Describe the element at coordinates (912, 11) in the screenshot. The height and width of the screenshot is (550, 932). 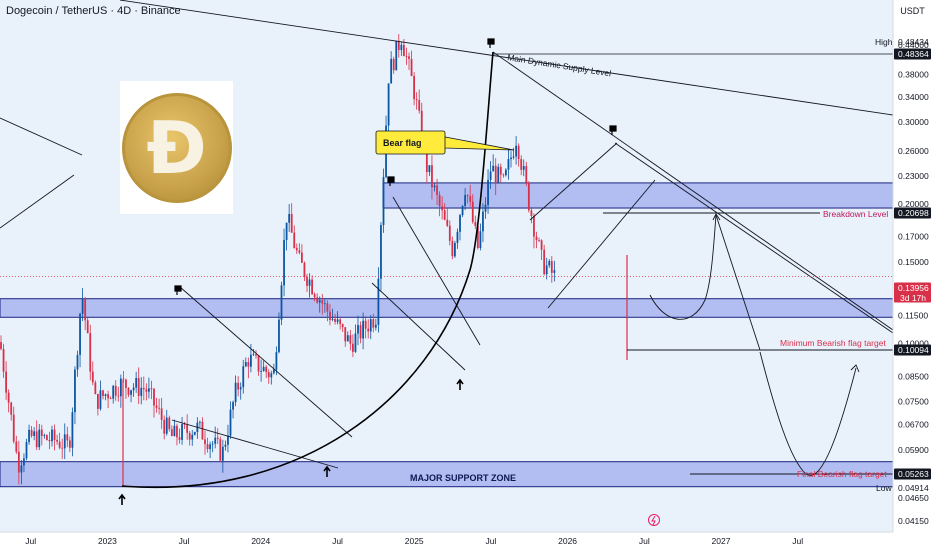
I see `currency-label: USDT` at that location.